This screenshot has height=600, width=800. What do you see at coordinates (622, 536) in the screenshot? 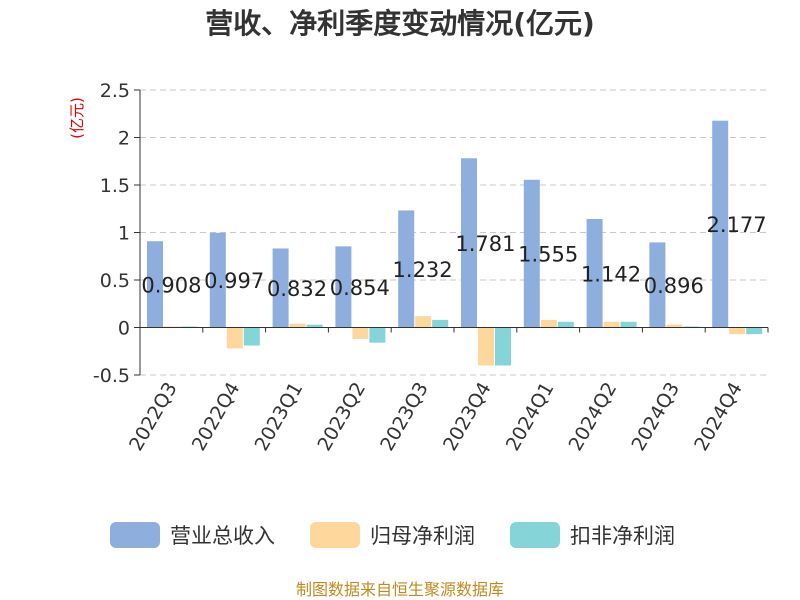
I see `legend-label: 扣非净利润` at bounding box center [622, 536].